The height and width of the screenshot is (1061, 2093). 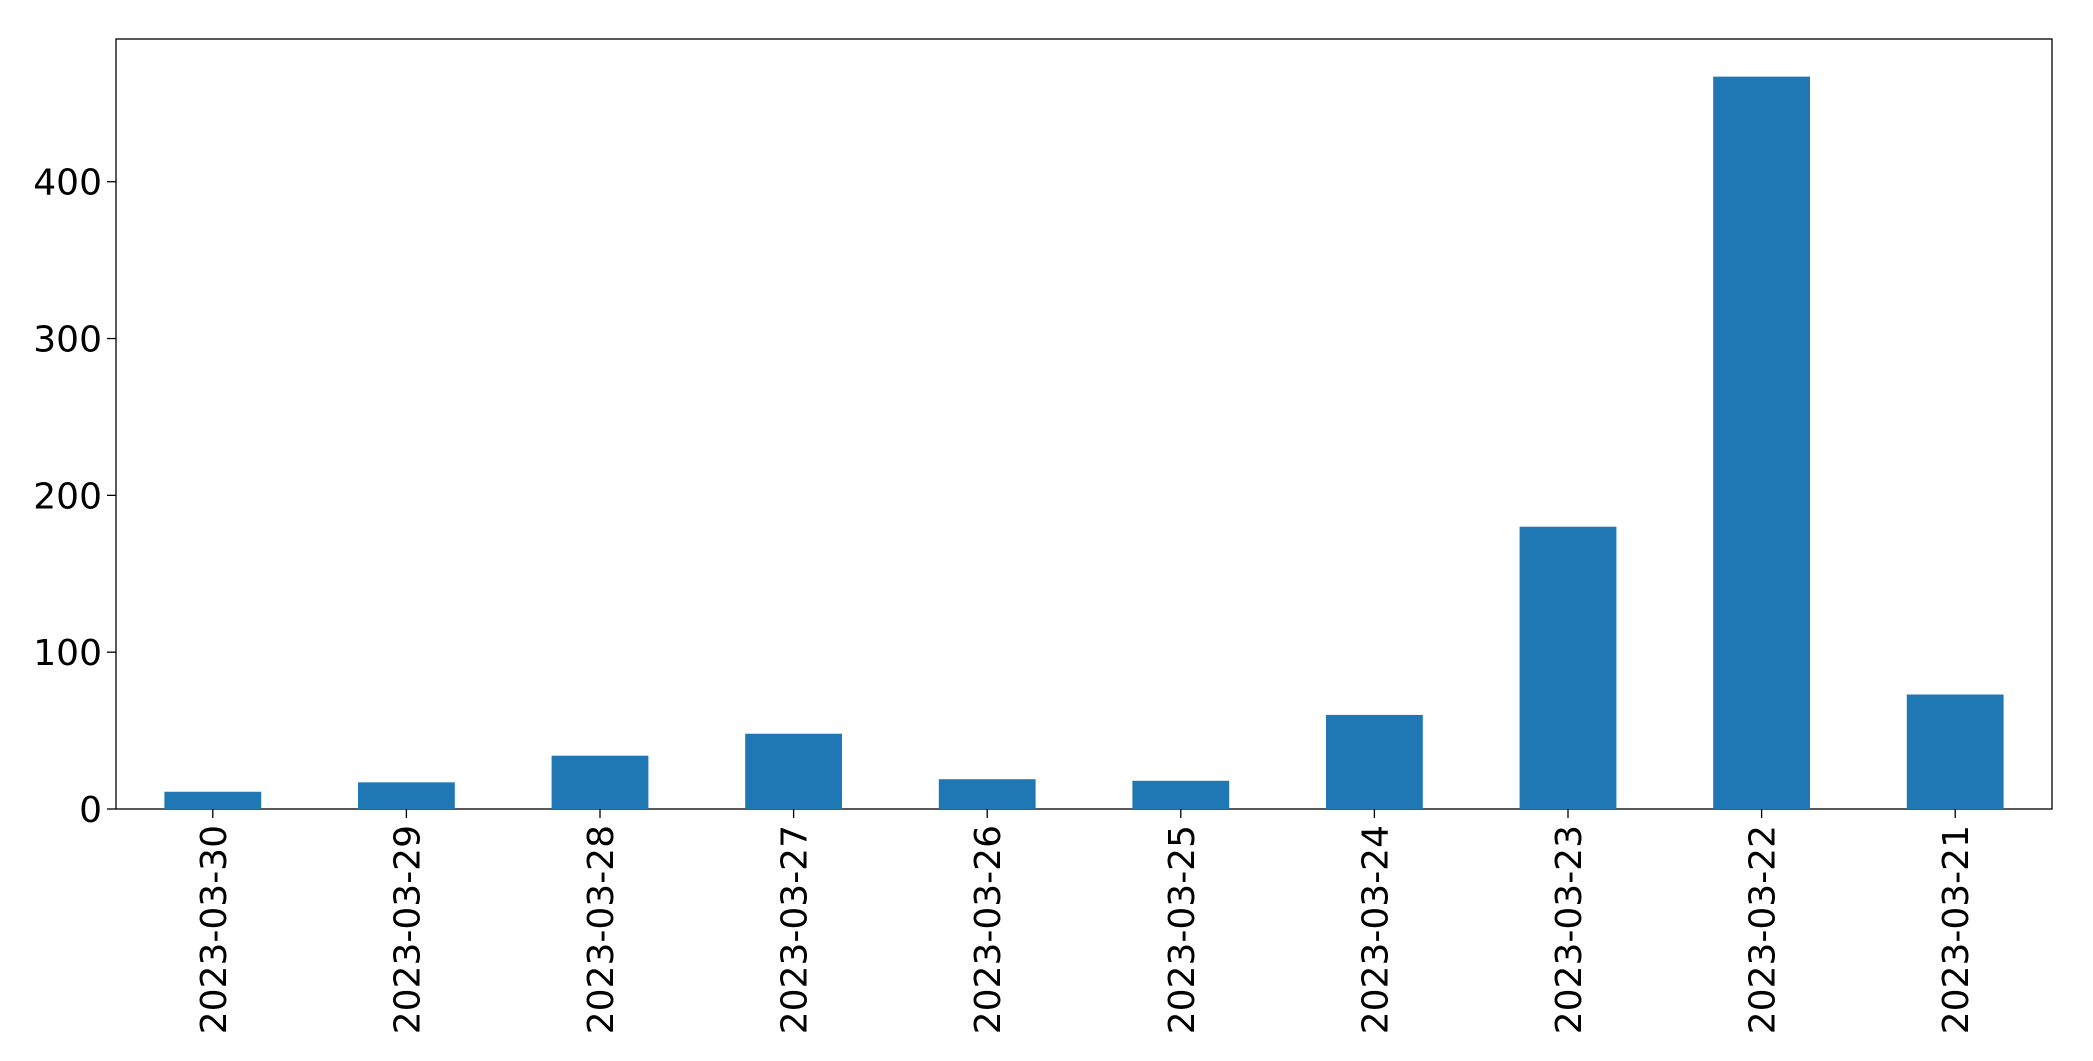 What do you see at coordinates (1375, 929) in the screenshot?
I see `x-tick-label: 2023-03-24` at bounding box center [1375, 929].